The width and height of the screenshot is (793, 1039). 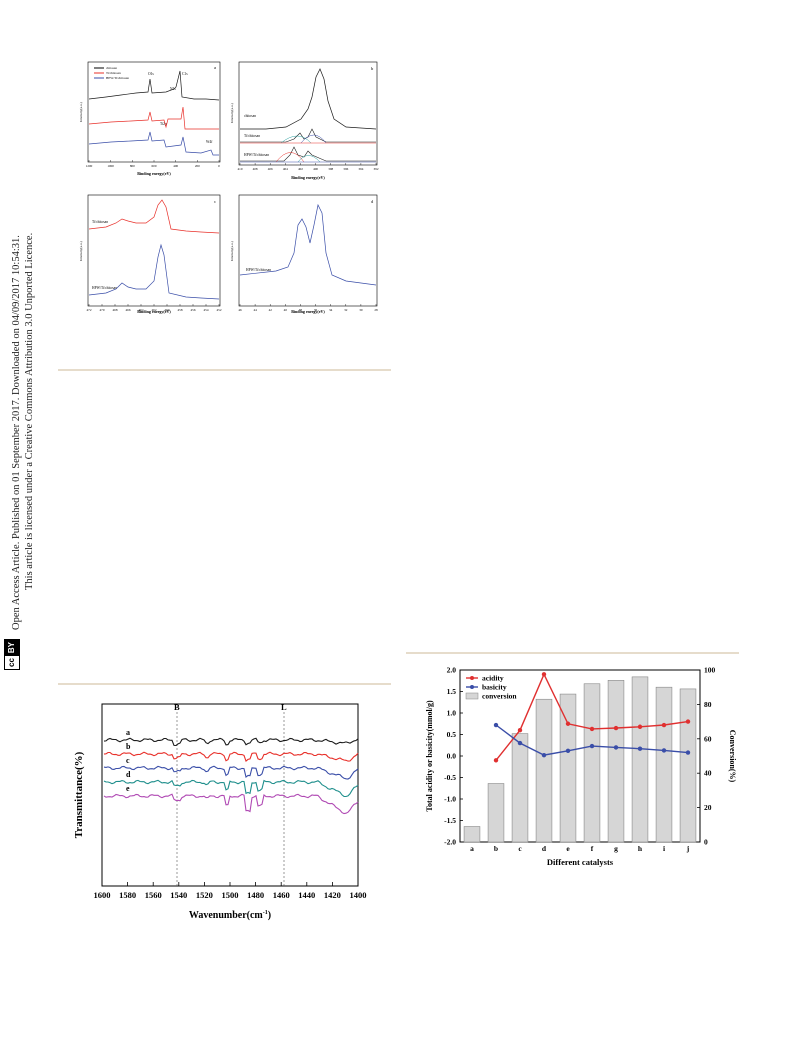 What do you see at coordinates (128, 732) in the screenshot?
I see `ir-curve-label: a` at bounding box center [128, 732].